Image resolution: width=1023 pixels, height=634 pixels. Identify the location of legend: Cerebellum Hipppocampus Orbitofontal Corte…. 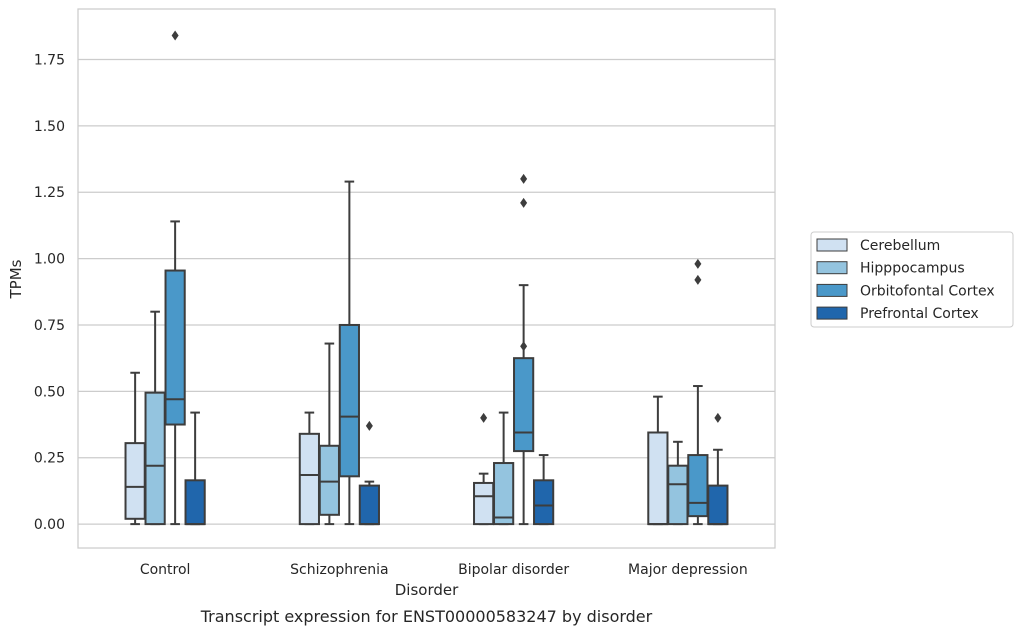
(912, 279).